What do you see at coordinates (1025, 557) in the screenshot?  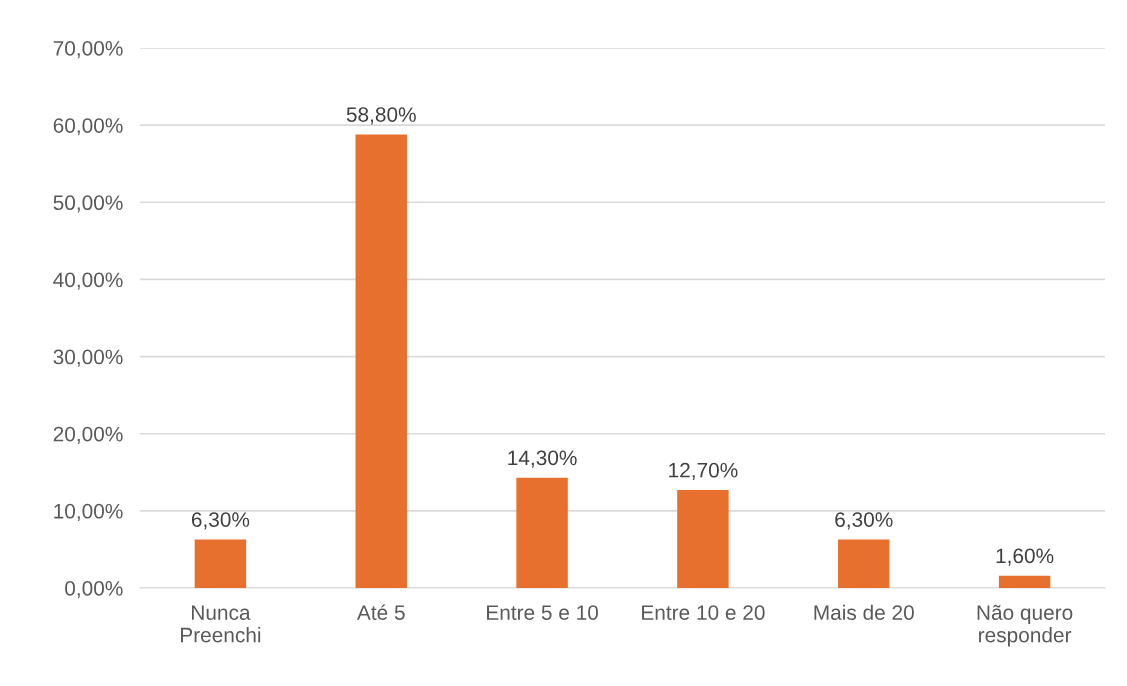 I see `data-label: 1,60%` at bounding box center [1025, 557].